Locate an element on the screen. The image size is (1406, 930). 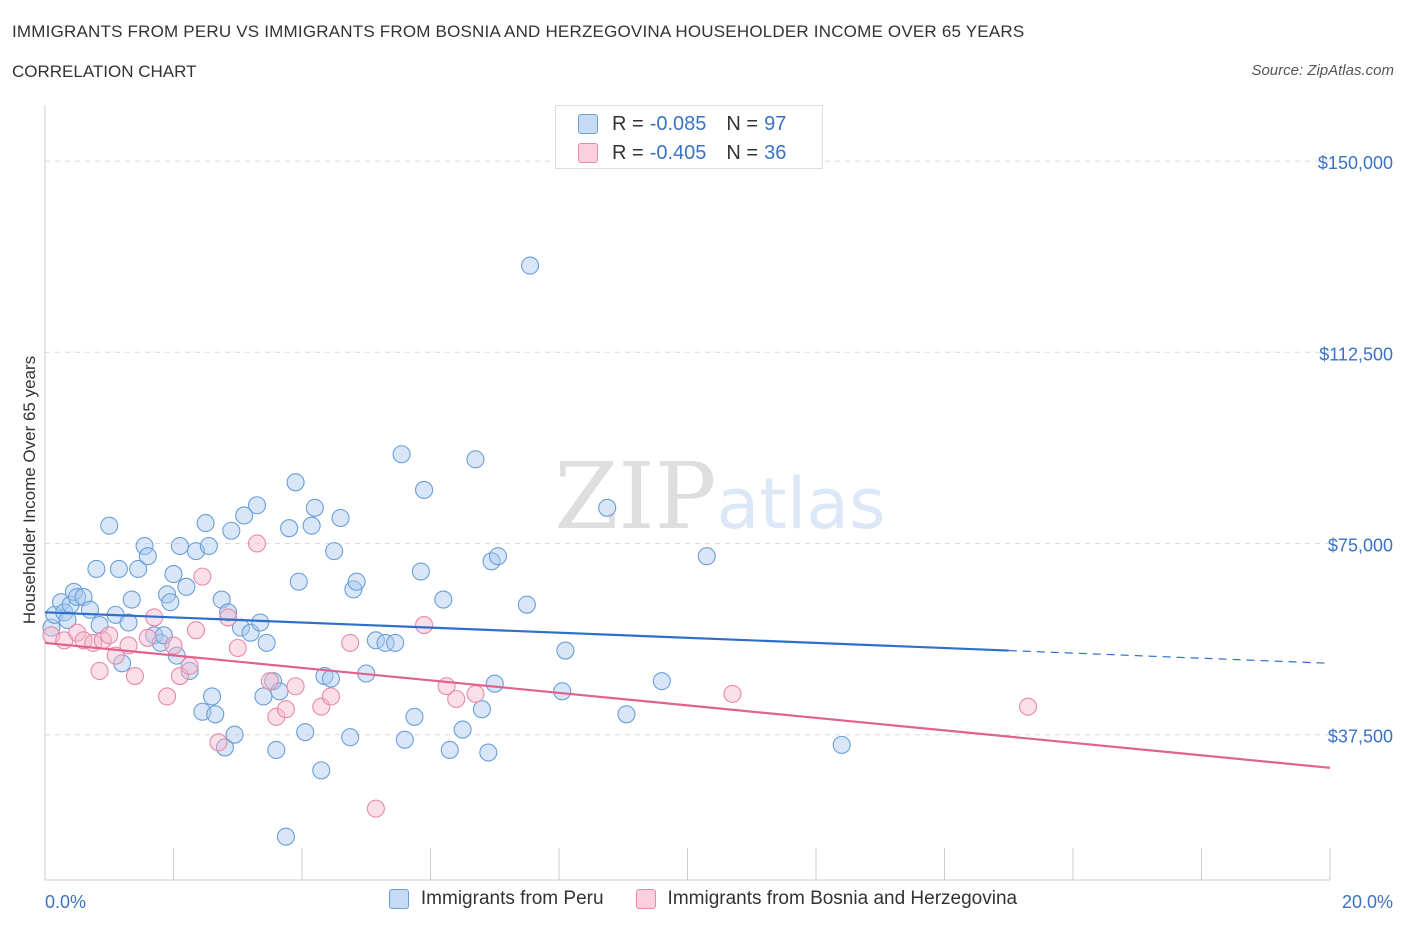
stats-row-bosnia: R = -0.405 N = 36 is located at coordinates (692, 153).